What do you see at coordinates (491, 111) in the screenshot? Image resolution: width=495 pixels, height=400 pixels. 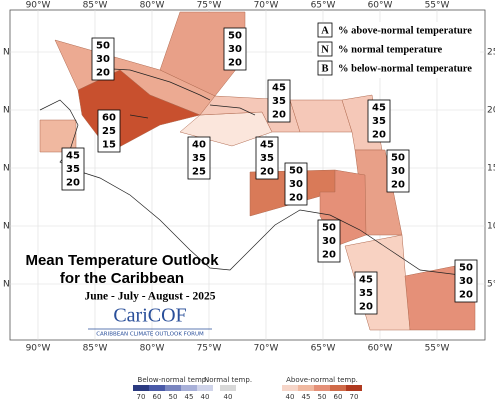 I see `lat-label: 20°` at bounding box center [491, 111].